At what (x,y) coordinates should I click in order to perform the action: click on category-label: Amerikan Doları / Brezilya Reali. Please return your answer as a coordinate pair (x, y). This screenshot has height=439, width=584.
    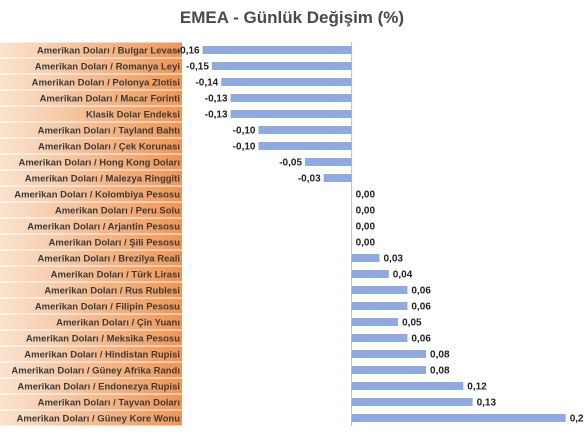
    Looking at the image, I should click on (108, 259).